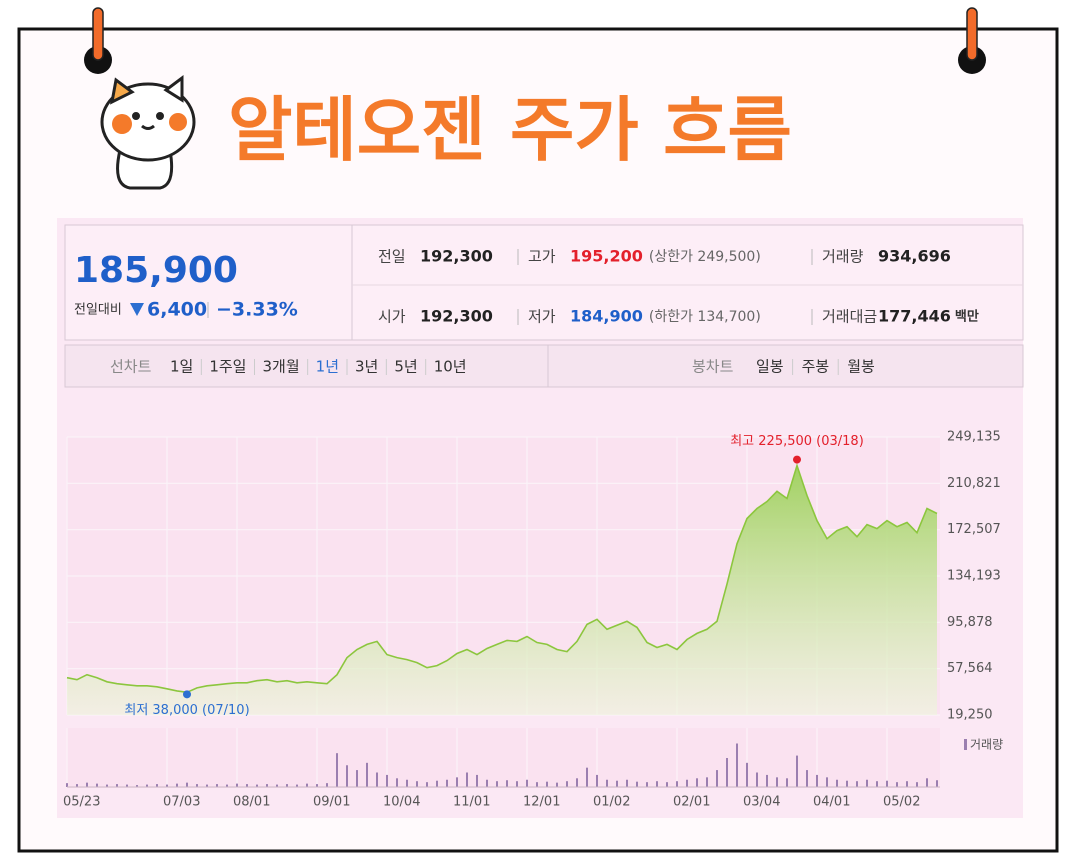  Describe the element at coordinates (156, 270) in the screenshot. I see `price: 185,900` at that location.